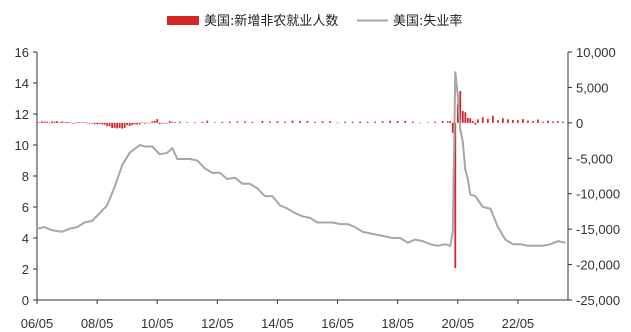  Describe the element at coordinates (458, 323) in the screenshot. I see `x-tick-label: 20/05` at that location.